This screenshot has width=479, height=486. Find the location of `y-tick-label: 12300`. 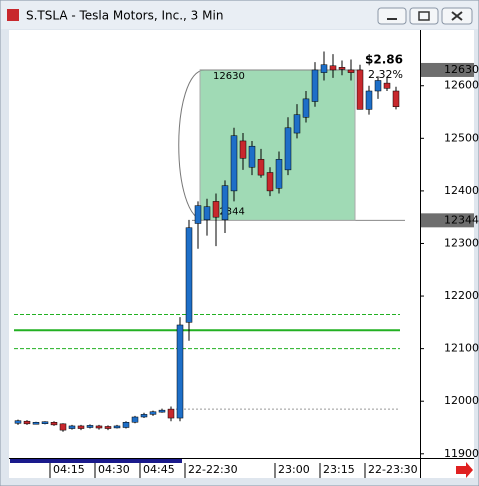

y-tick-label: 12300 is located at coordinates (461, 242).